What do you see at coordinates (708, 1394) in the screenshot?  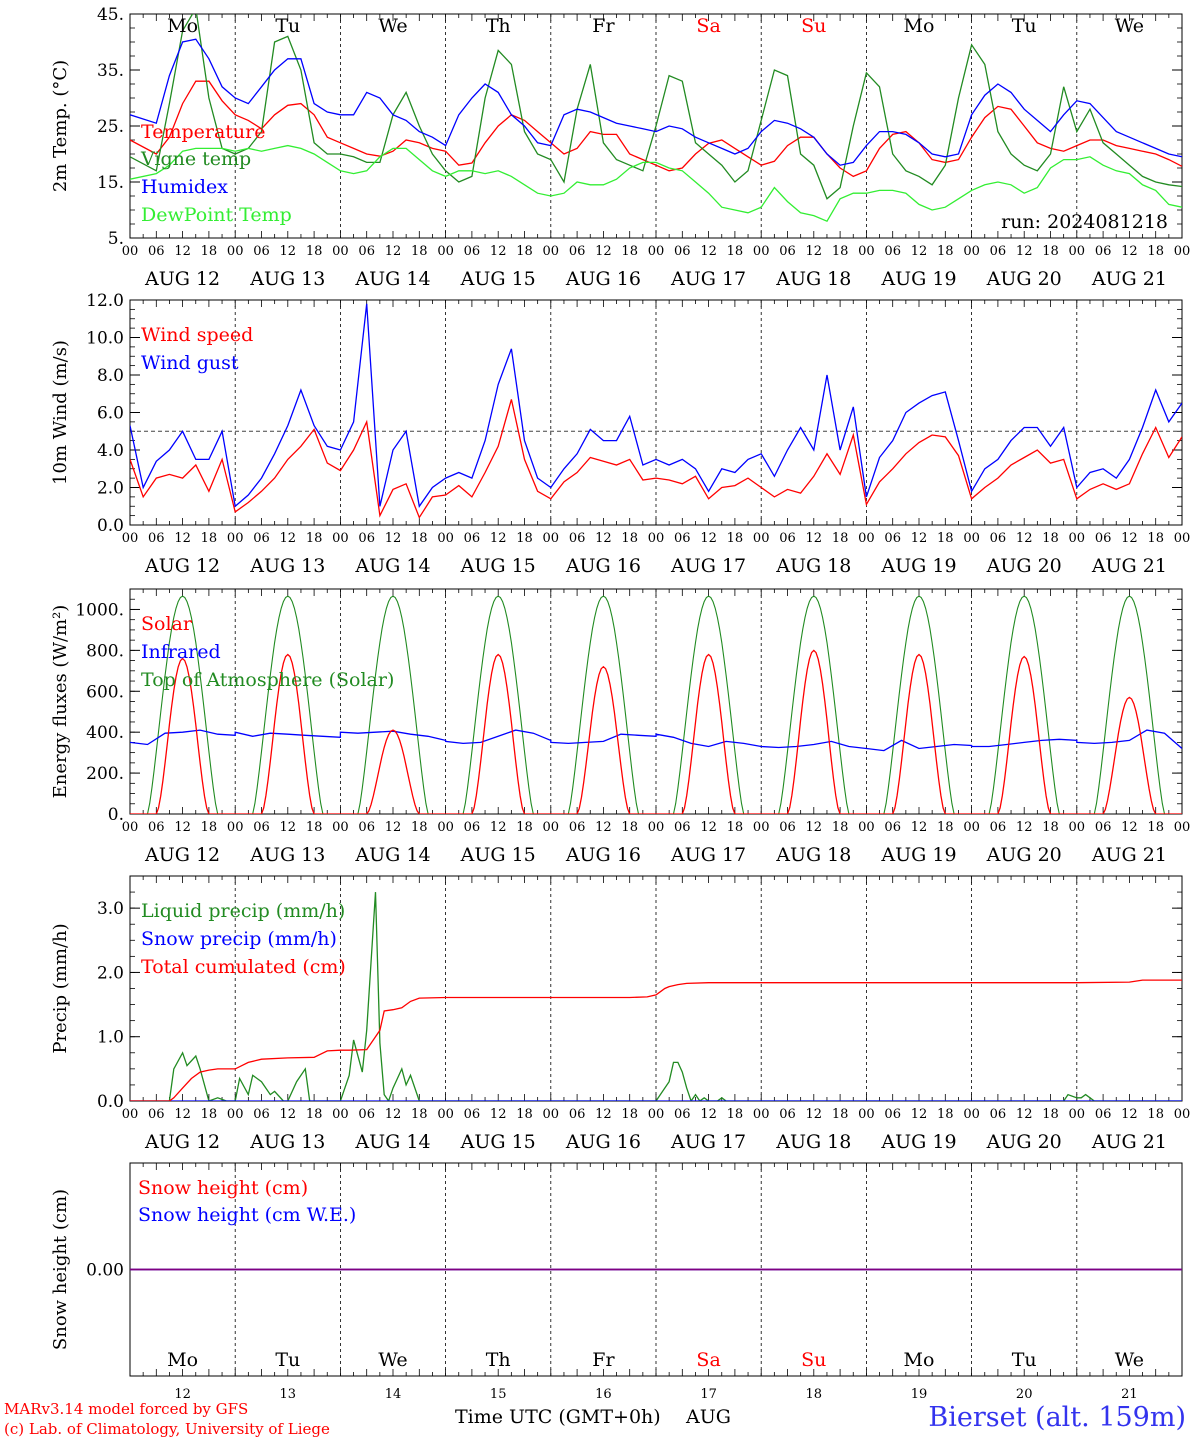 I see `day-number-label: 17` at bounding box center [708, 1394].